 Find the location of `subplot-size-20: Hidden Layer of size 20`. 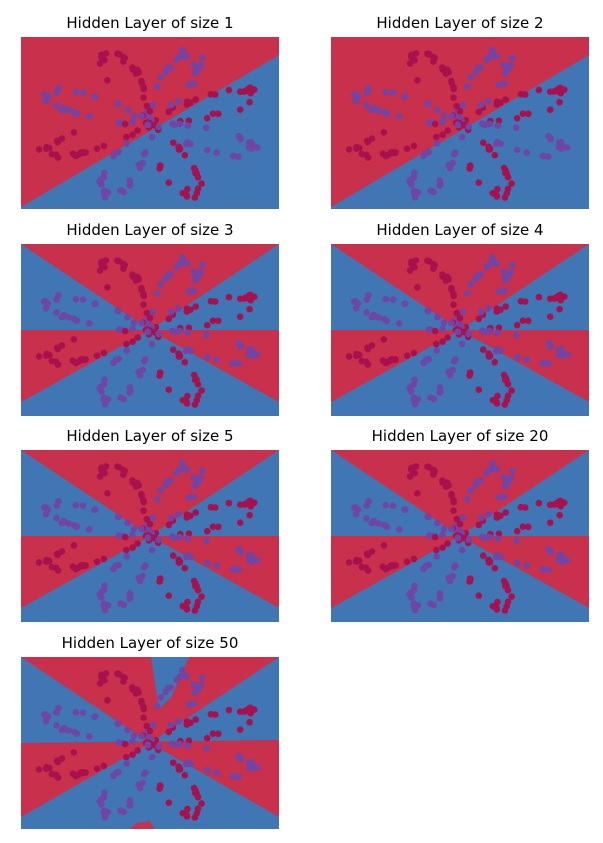

subplot-size-20: Hidden Layer of size 20 is located at coordinates (460, 524).